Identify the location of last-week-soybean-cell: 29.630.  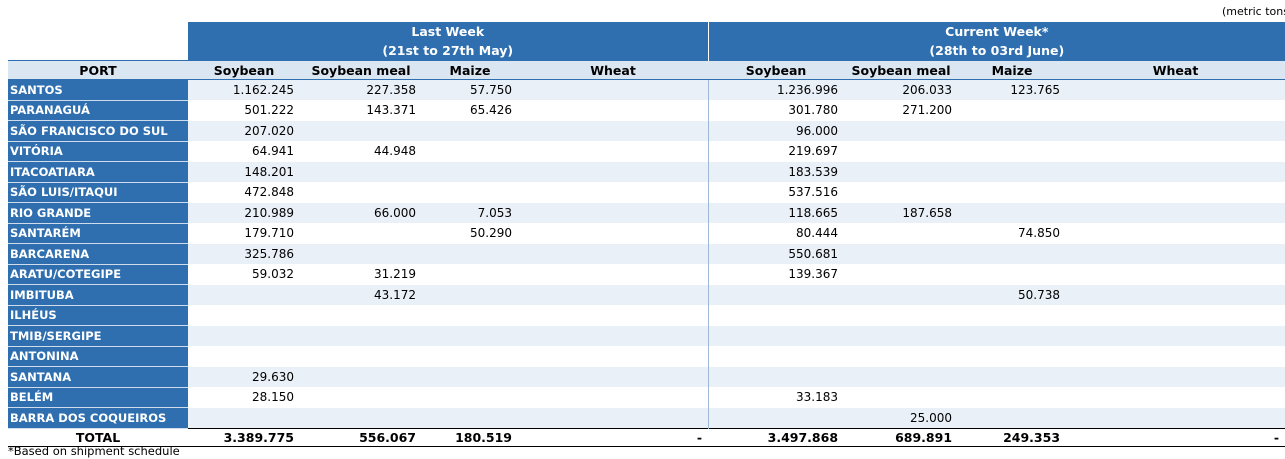
(244, 376).